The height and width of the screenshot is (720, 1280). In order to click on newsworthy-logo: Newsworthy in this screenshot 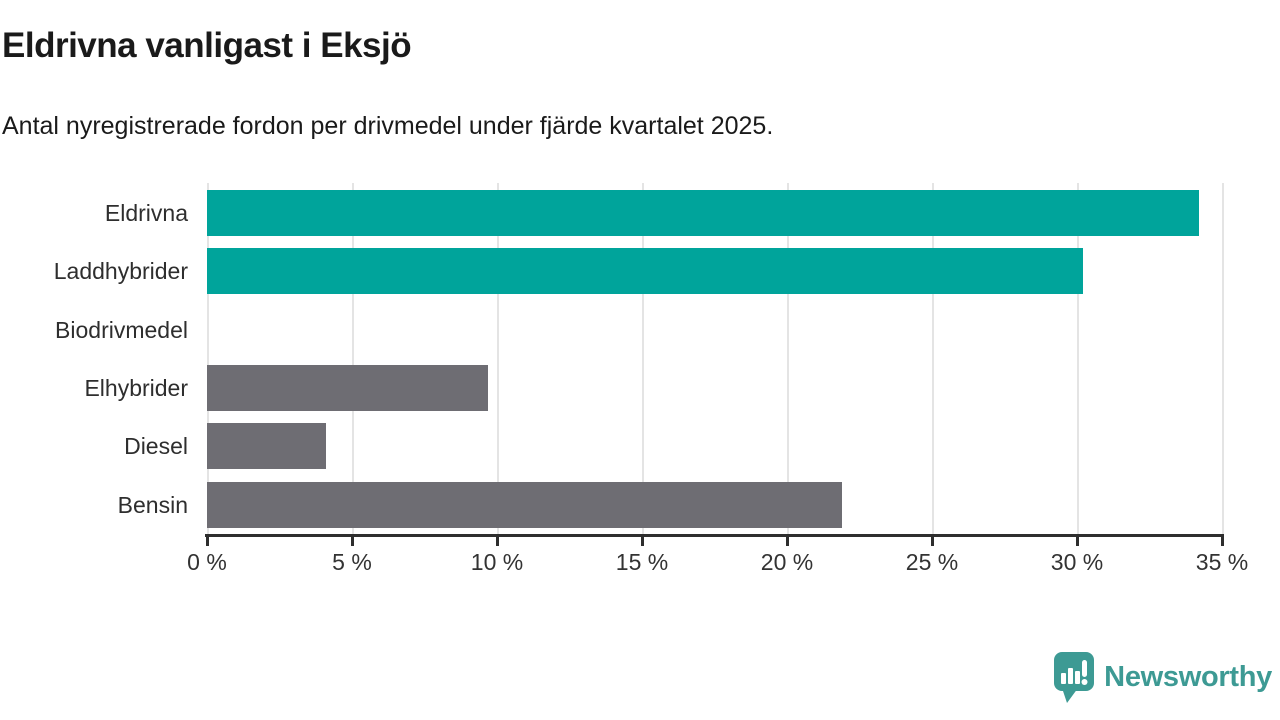, I will do `click(1162, 677)`.